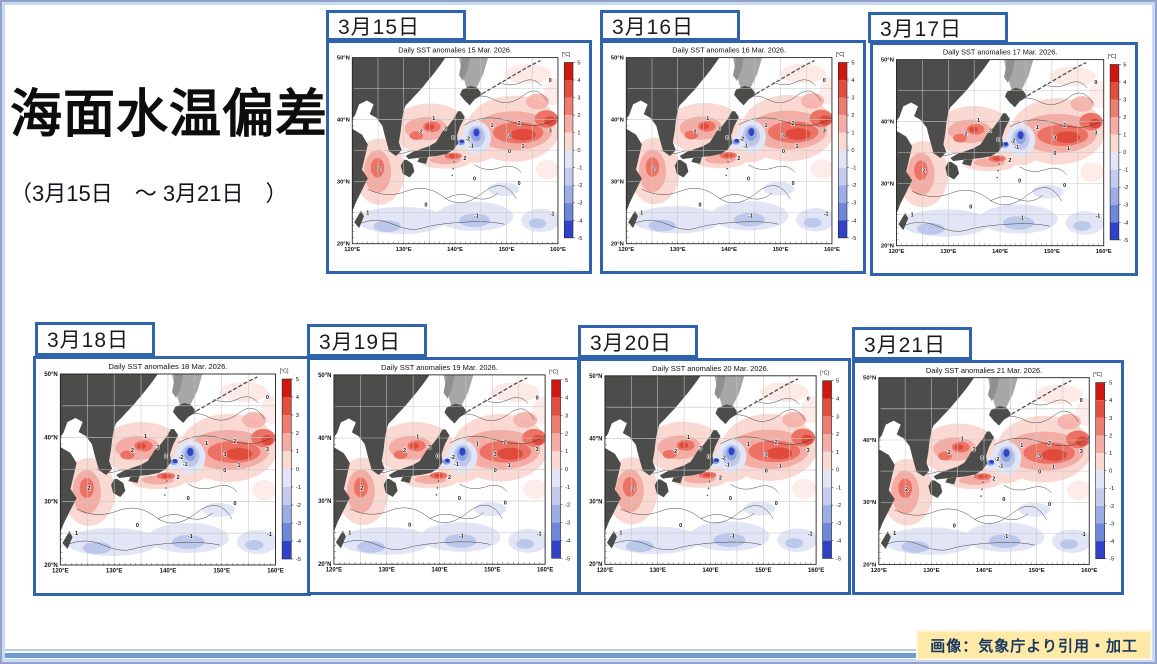  Describe the element at coordinates (578, 81) in the screenshot. I see `colorbar-tick-label: 4` at that location.